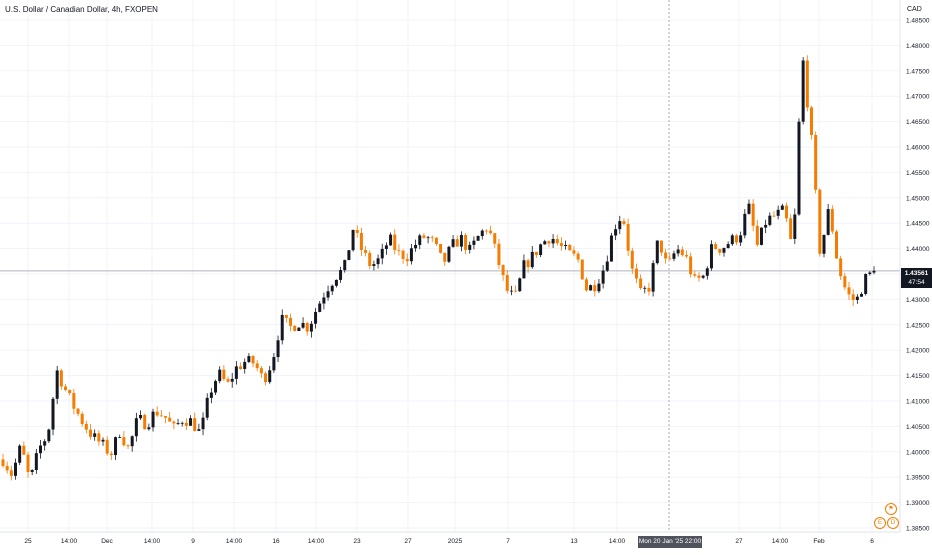  What do you see at coordinates (28, 541) in the screenshot?
I see `time-tick-label: 25` at bounding box center [28, 541].